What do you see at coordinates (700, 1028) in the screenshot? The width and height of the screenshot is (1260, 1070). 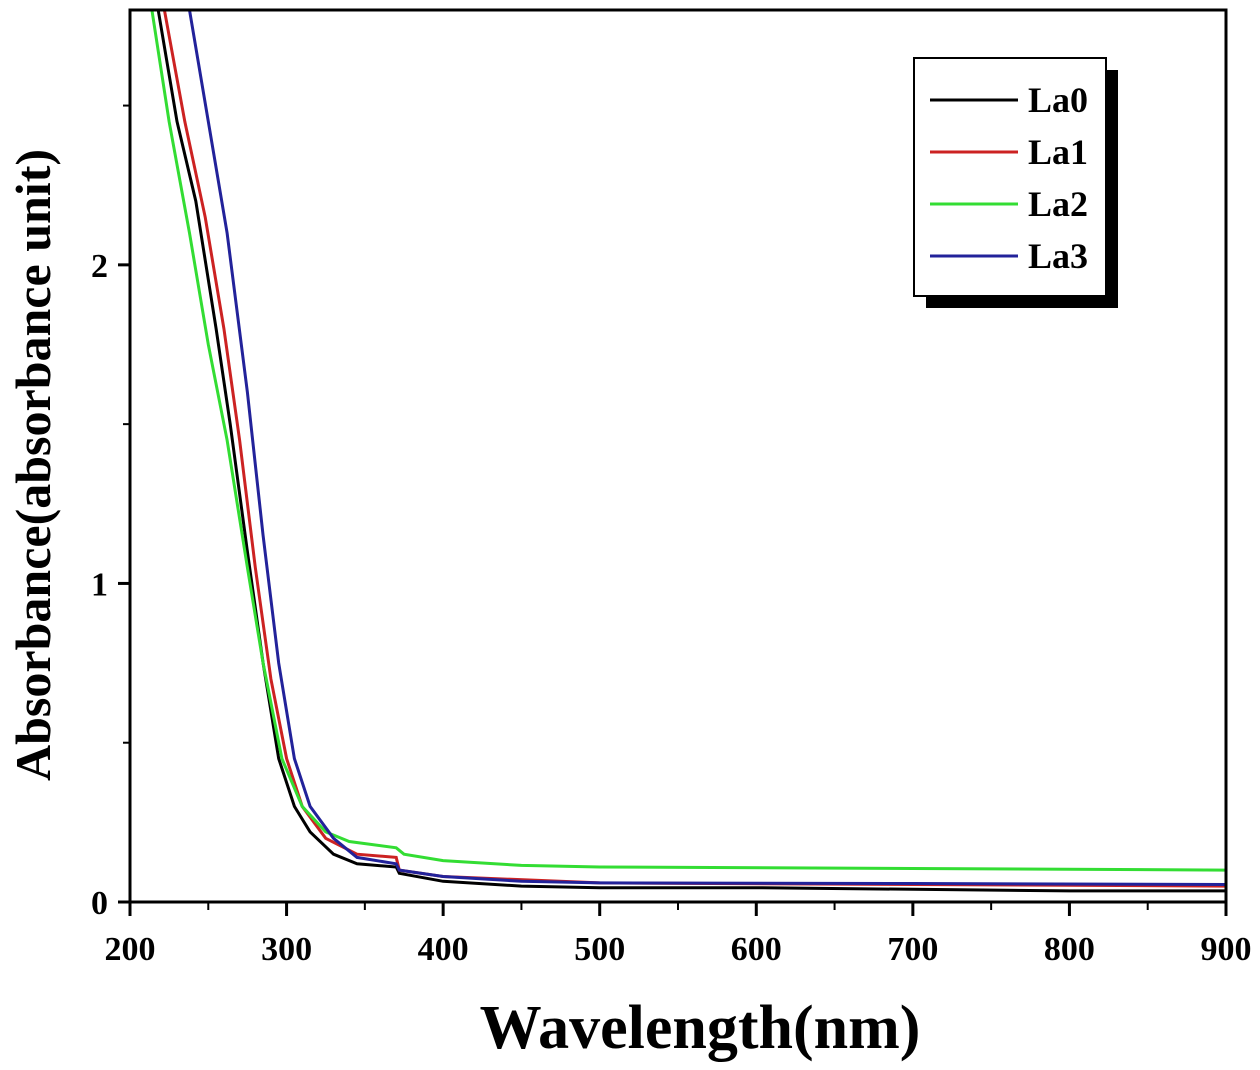 I see `x-axis-label: Wavelength(nm)` at bounding box center [700, 1028].